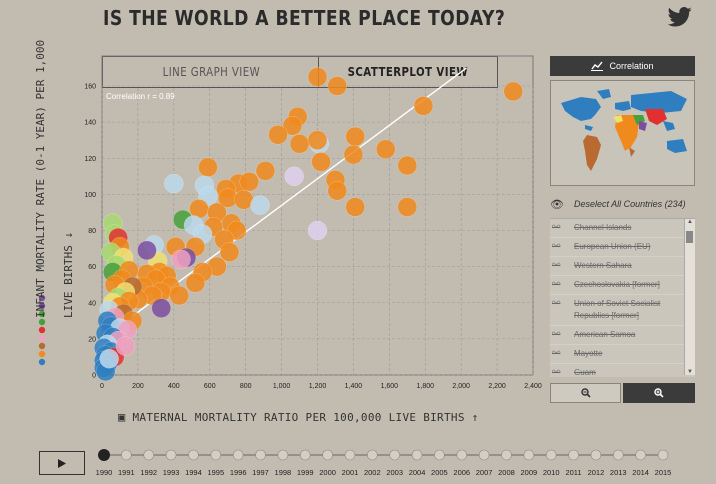  Describe the element at coordinates (171, 472) in the screenshot. I see `timeline-year-label: 1993` at that location.